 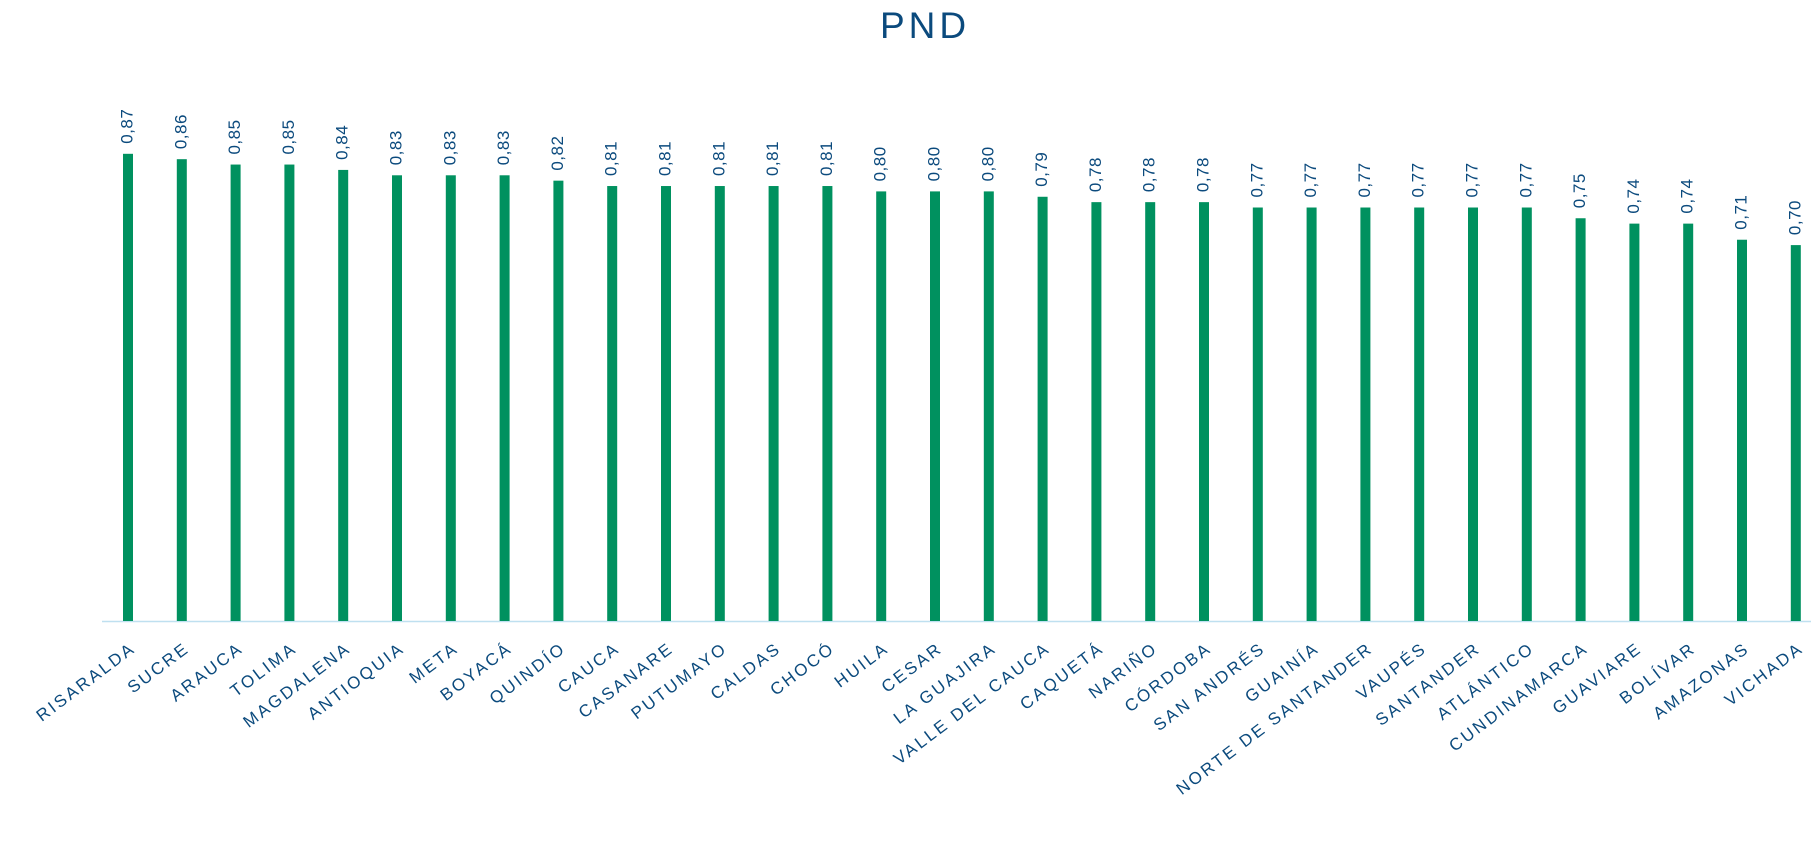 What do you see at coordinates (180, 131) in the screenshot?
I see `value-label: 0,86` at bounding box center [180, 131].